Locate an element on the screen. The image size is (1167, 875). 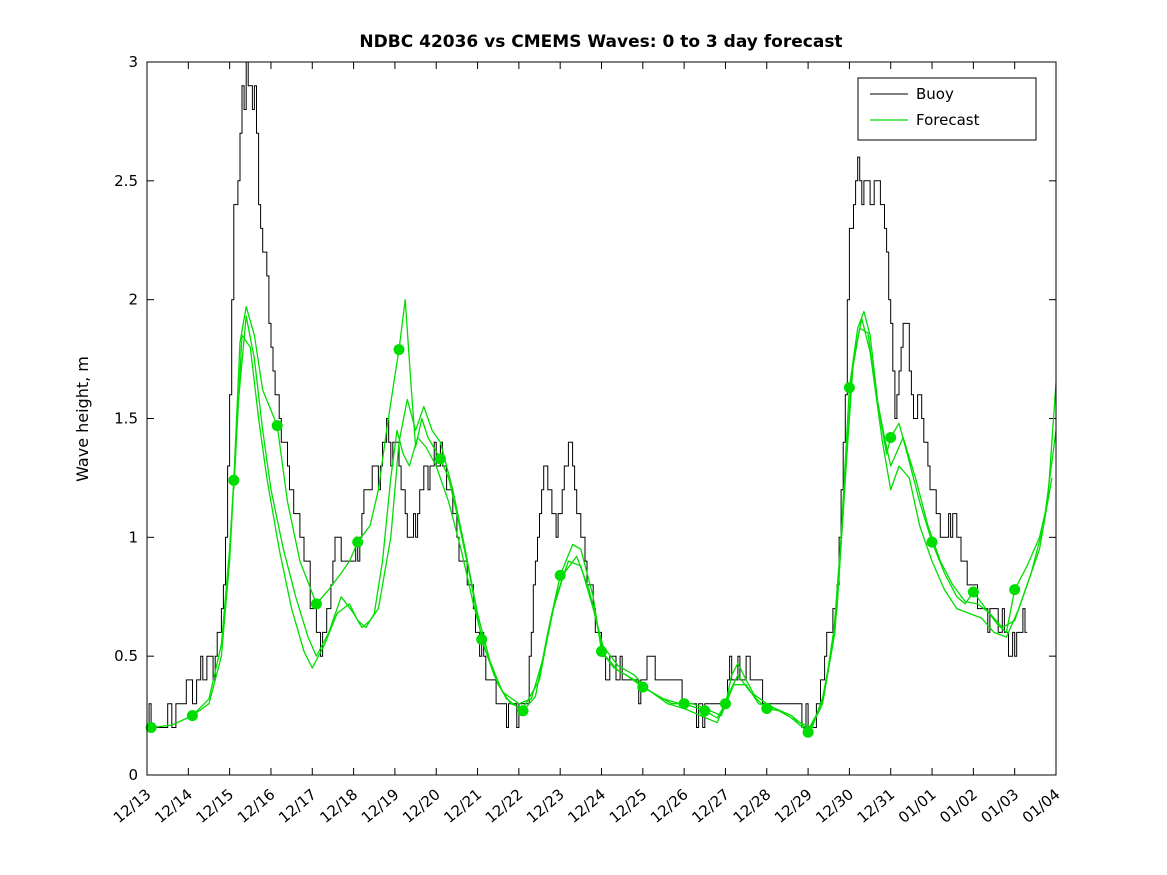
x-tick-label: 12/22 is located at coordinates (504, 806).